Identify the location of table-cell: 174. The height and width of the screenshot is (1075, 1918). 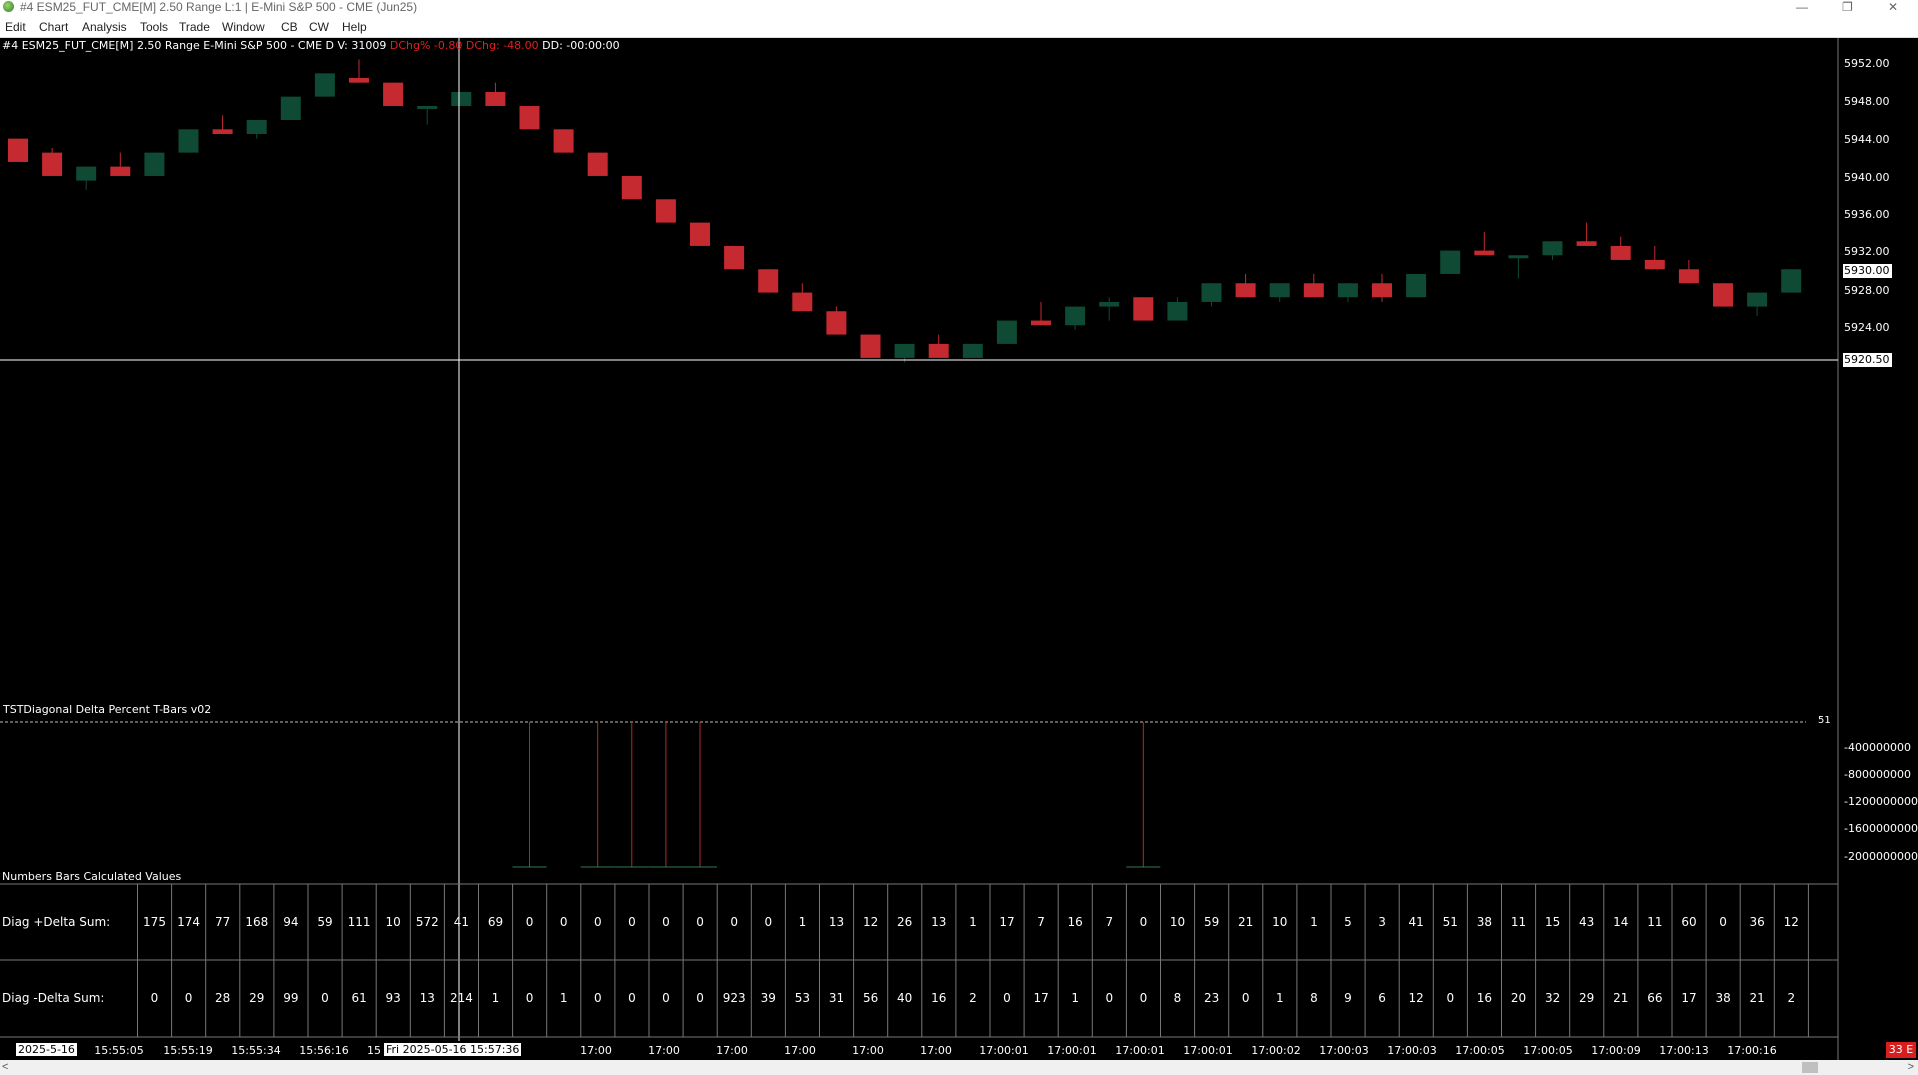
(189, 922).